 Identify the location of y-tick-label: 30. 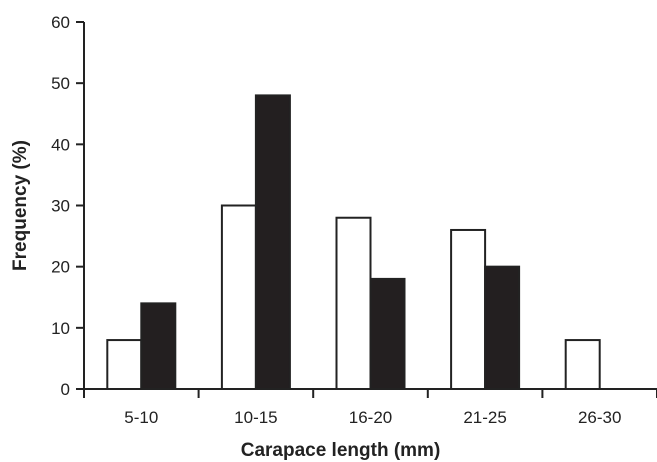
(60, 206).